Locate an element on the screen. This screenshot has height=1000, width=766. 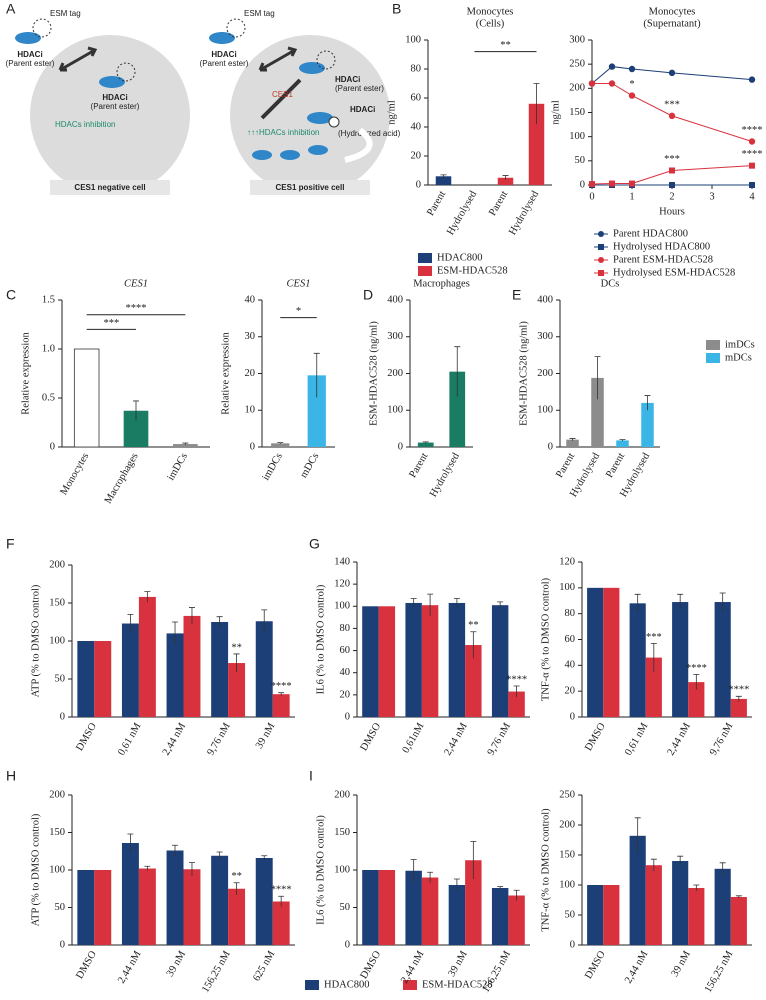
significance: ** is located at coordinates (236, 876).